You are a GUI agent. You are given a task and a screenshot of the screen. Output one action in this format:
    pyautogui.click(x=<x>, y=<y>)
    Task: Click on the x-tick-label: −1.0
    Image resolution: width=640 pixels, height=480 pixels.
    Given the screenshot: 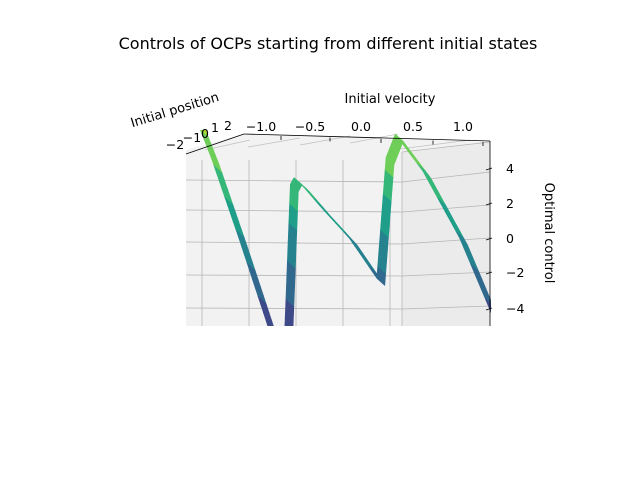 What is the action you would take?
    pyautogui.click(x=261, y=126)
    